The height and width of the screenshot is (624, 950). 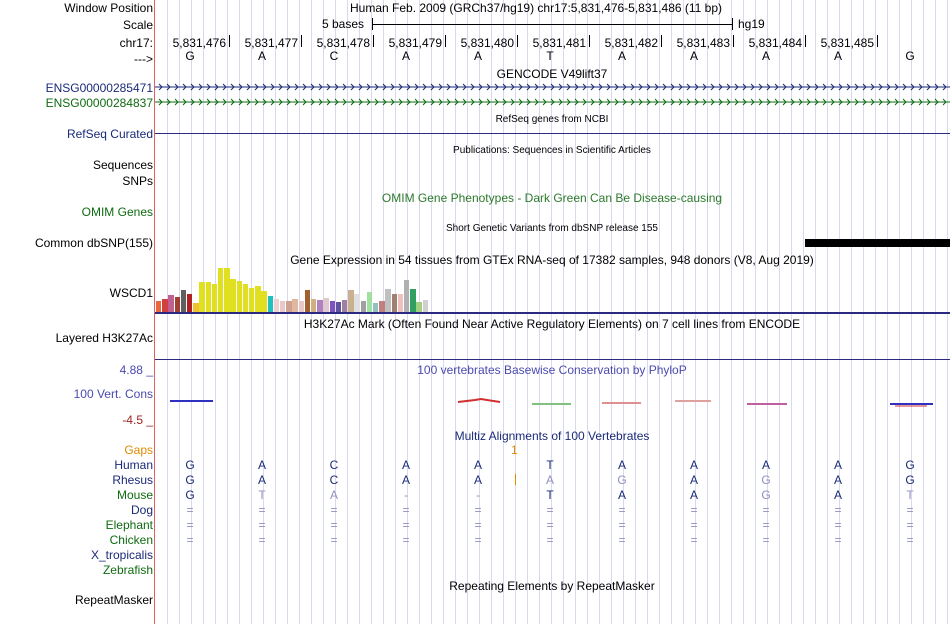 What do you see at coordinates (117, 212) in the screenshot?
I see `omim-label: OMIM Genes` at bounding box center [117, 212].